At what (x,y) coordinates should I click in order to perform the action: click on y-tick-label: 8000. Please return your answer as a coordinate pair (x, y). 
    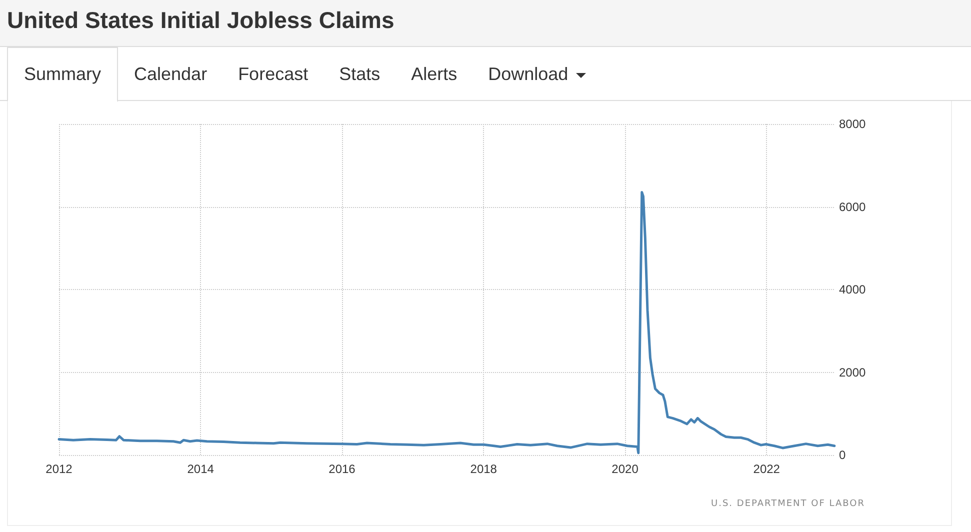
    Looking at the image, I should click on (852, 124).